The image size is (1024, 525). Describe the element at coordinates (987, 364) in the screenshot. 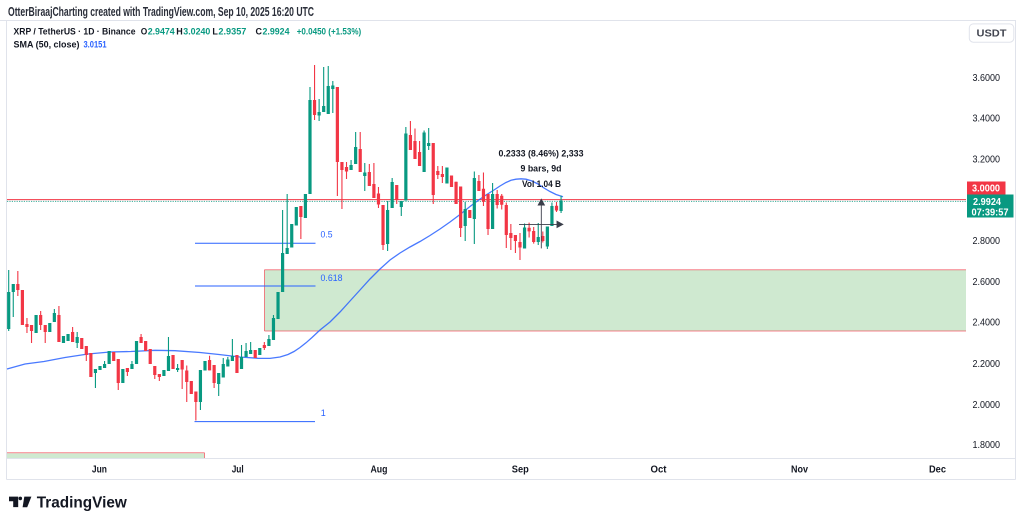

I see `svg-text: 2.2000` at that location.